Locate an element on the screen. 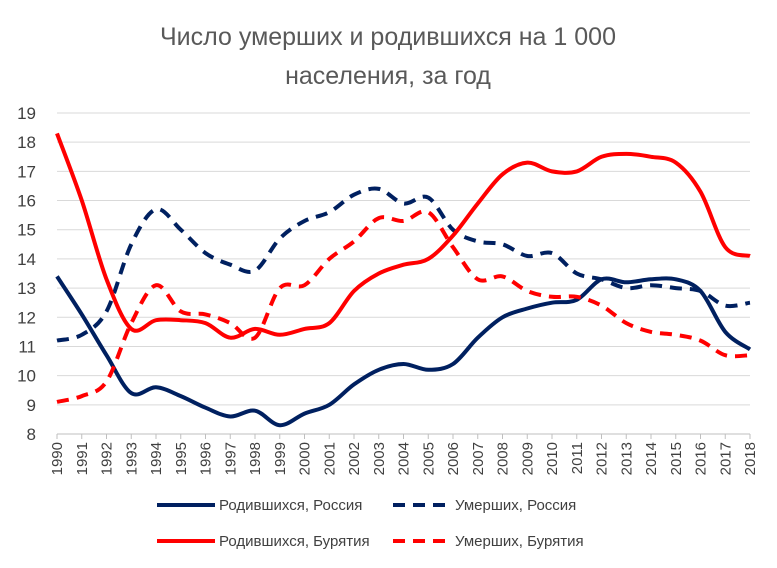  y-tick-label: 19 is located at coordinates (26, 113).